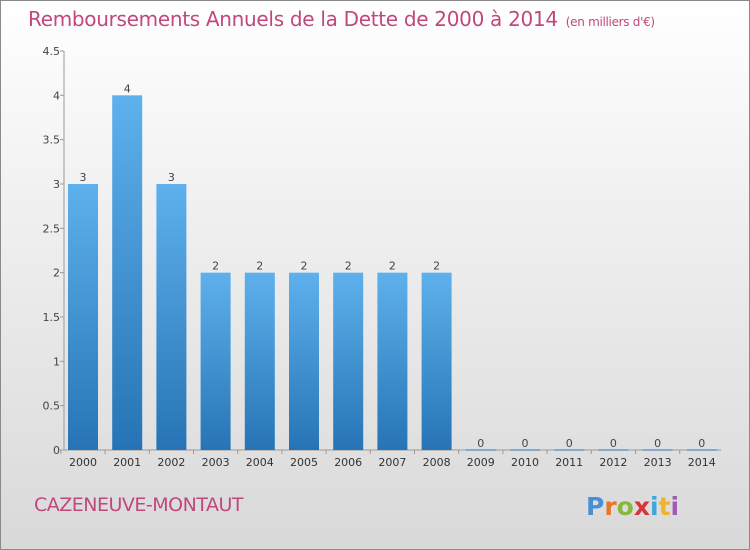  Describe the element at coordinates (436, 266) in the screenshot. I see `data-label-2008: 2` at that location.